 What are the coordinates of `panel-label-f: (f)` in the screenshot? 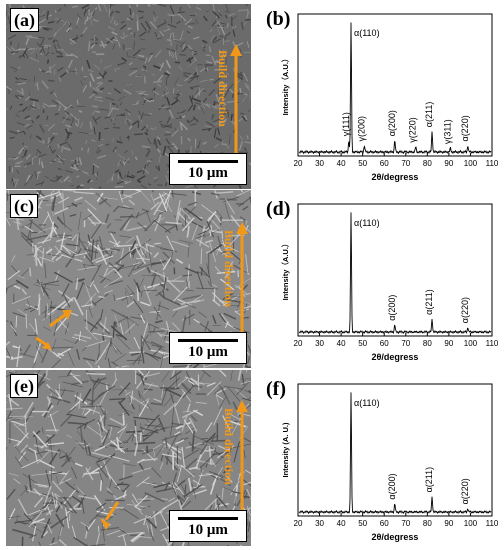 It's located at (276, 389).